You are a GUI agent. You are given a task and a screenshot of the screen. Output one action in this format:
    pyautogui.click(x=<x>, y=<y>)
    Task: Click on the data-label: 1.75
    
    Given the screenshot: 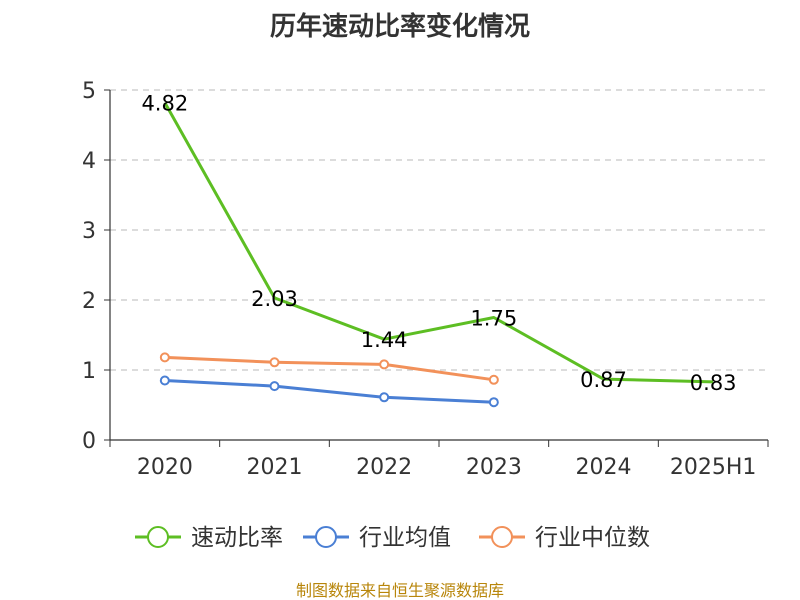 What is the action you would take?
    pyautogui.click(x=493, y=319)
    